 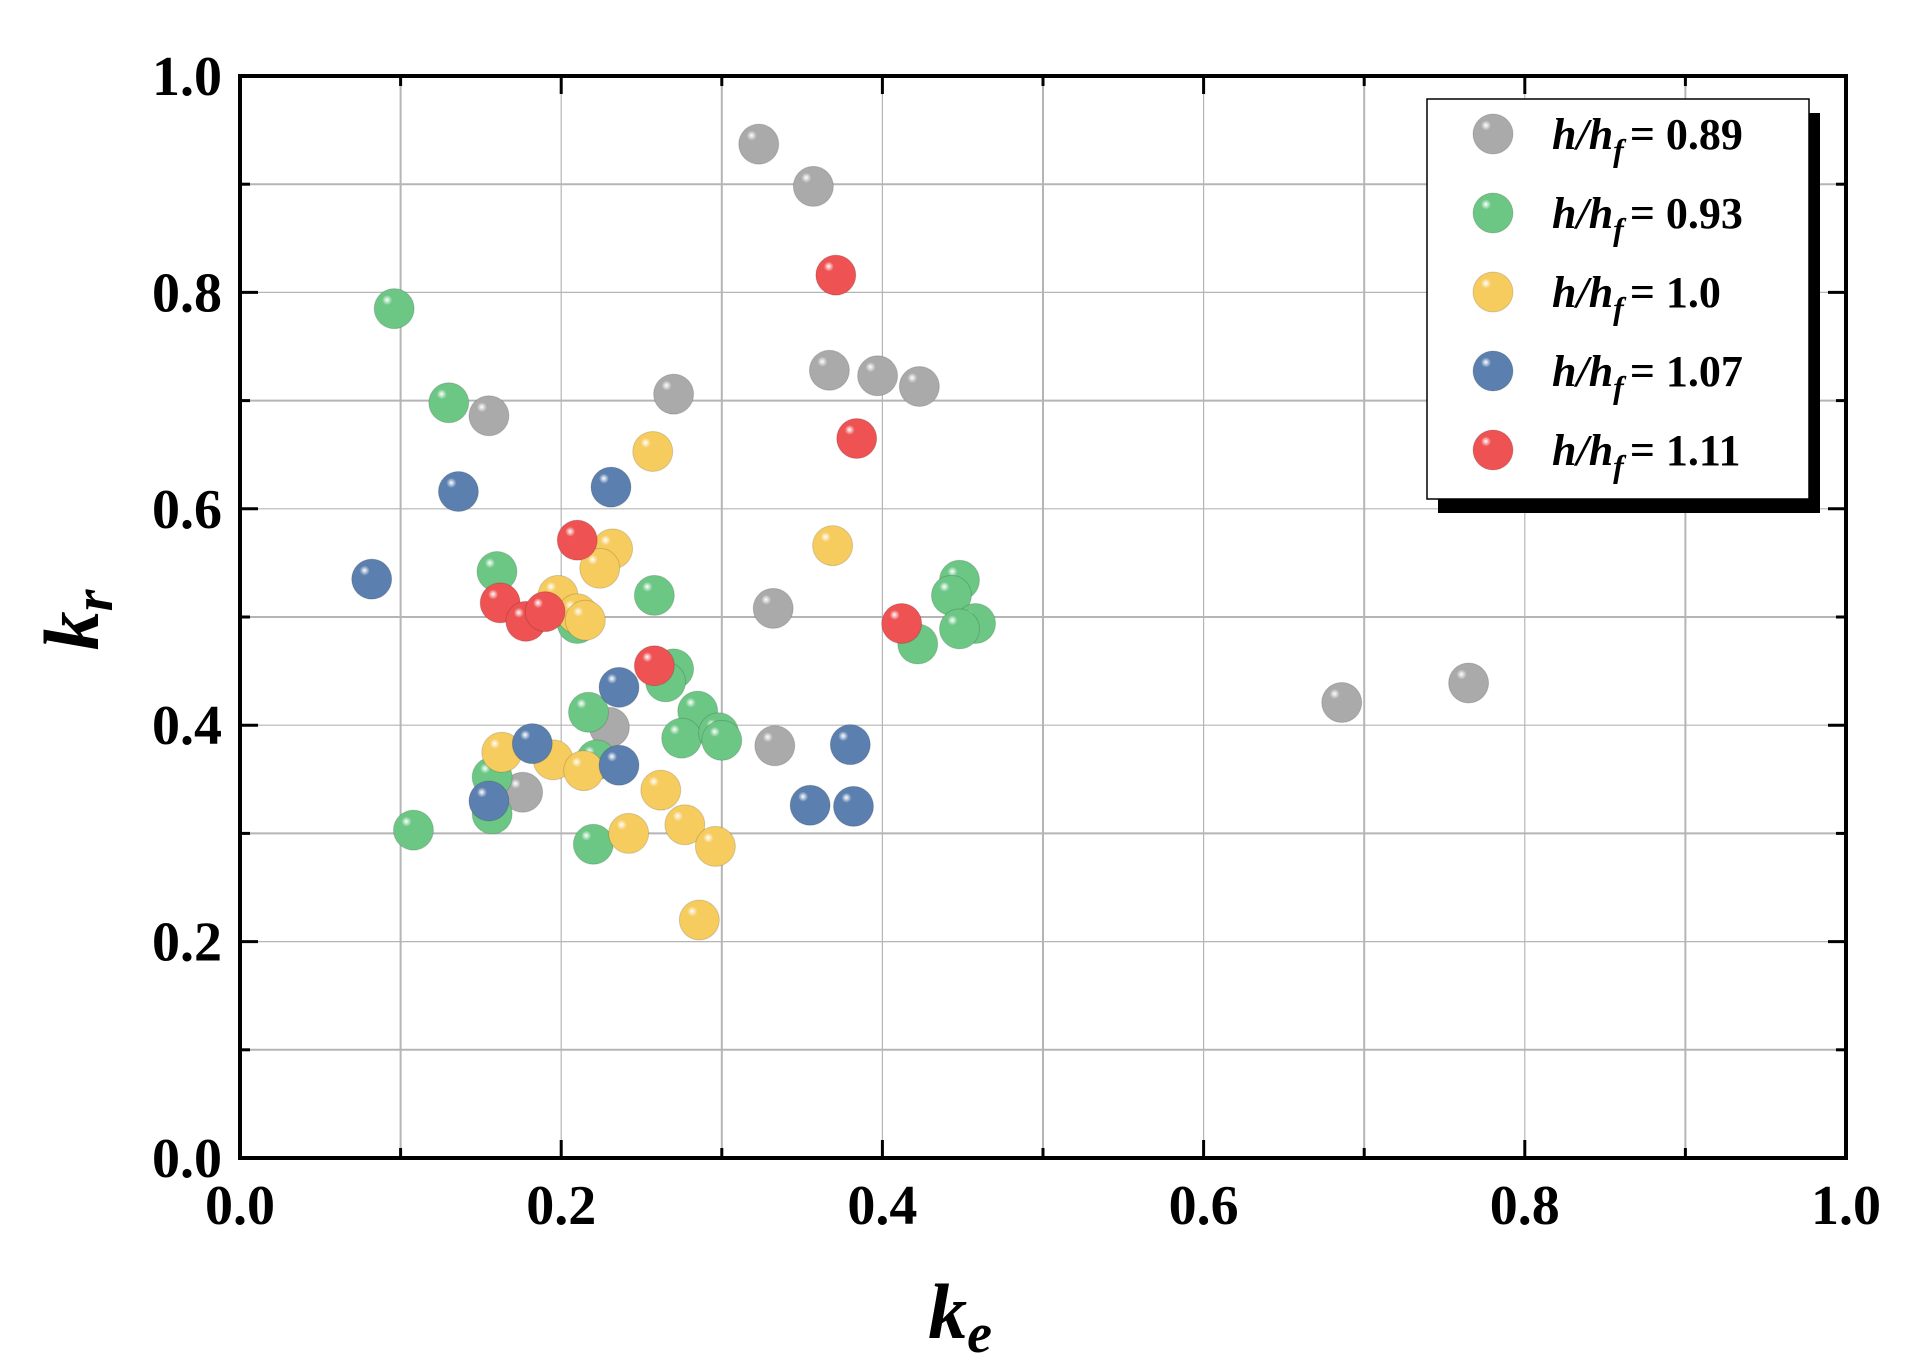 What do you see at coordinates (960, 1316) in the screenshot?
I see `x-axis-title: ke` at bounding box center [960, 1316].